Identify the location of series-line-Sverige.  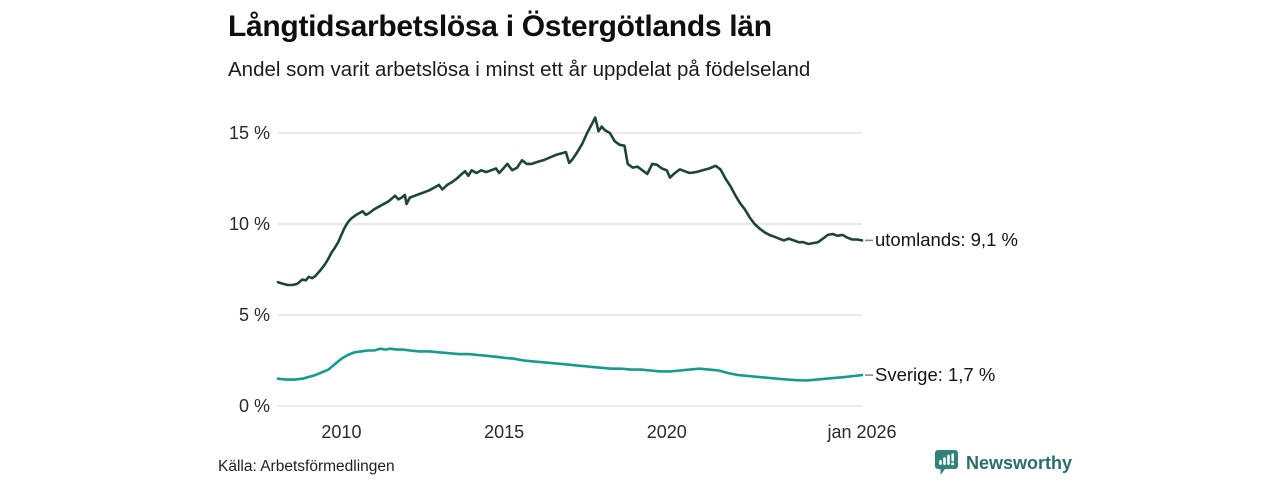
(570, 364).